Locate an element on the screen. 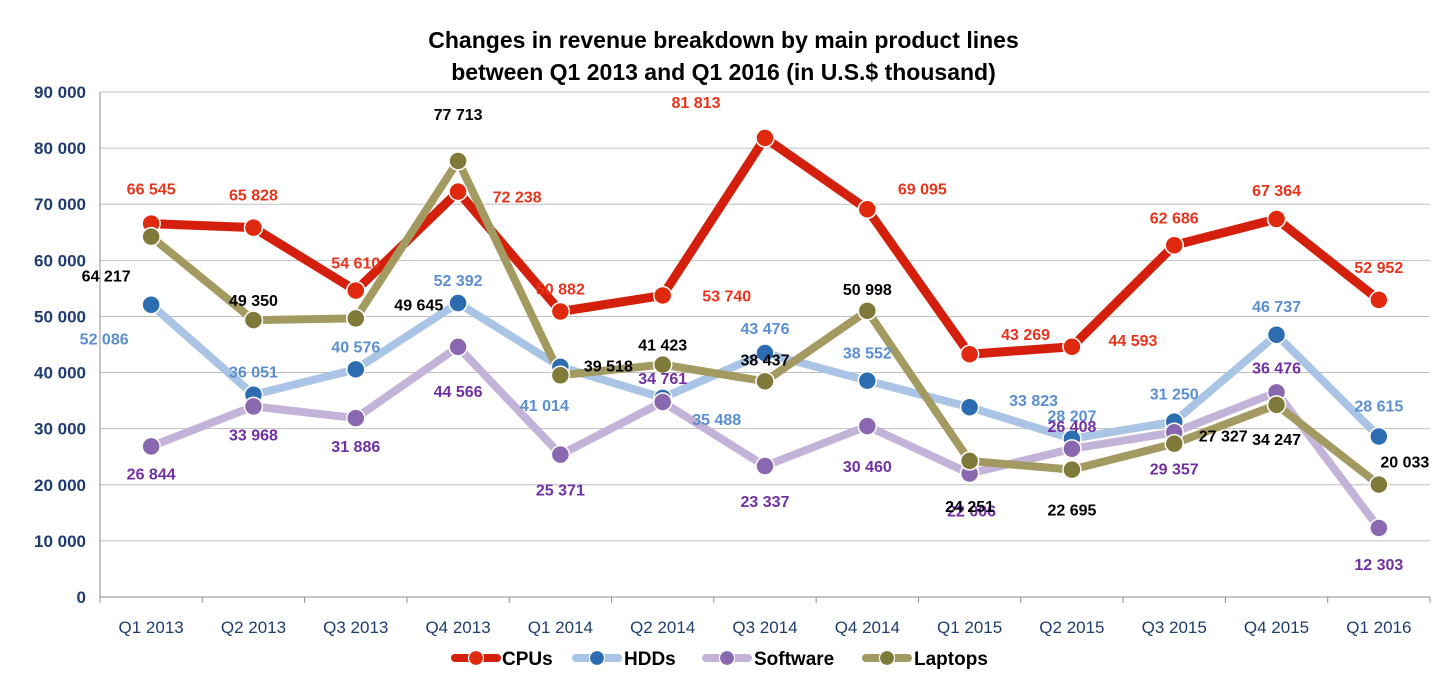  data-label-software: 26 844 is located at coordinates (151, 474).